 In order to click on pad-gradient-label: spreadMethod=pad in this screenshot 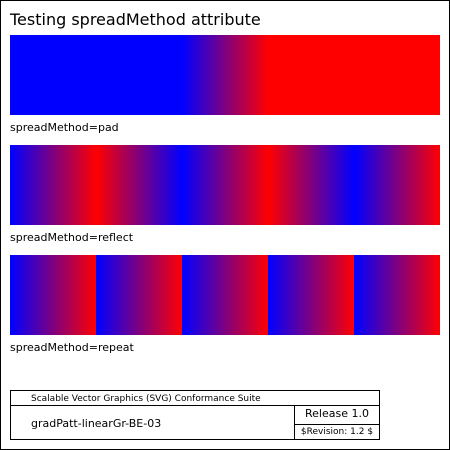, I will do `click(64, 127)`.